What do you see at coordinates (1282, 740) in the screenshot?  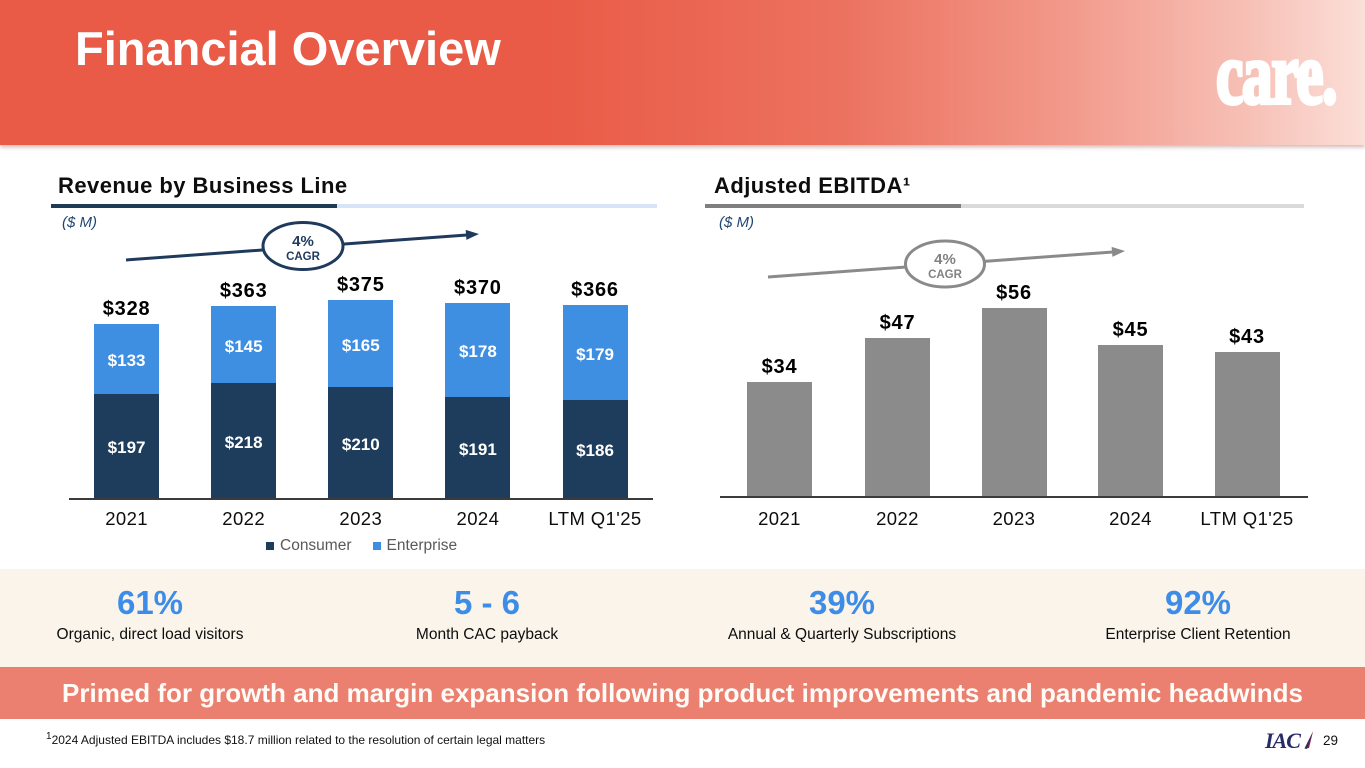 I see `svg-text: IAC` at bounding box center [1282, 740].